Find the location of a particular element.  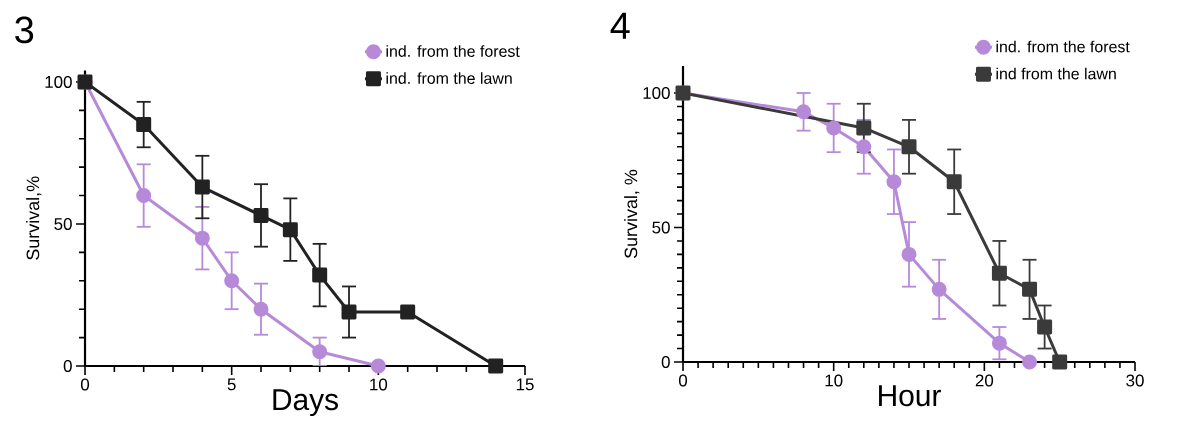

x-tick-label: 15 is located at coordinates (525, 384).